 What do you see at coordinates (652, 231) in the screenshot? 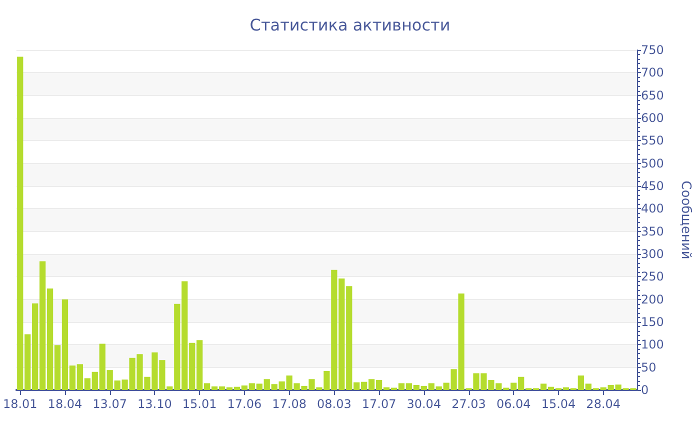
I see `y-tick-label: 350` at bounding box center [652, 231].